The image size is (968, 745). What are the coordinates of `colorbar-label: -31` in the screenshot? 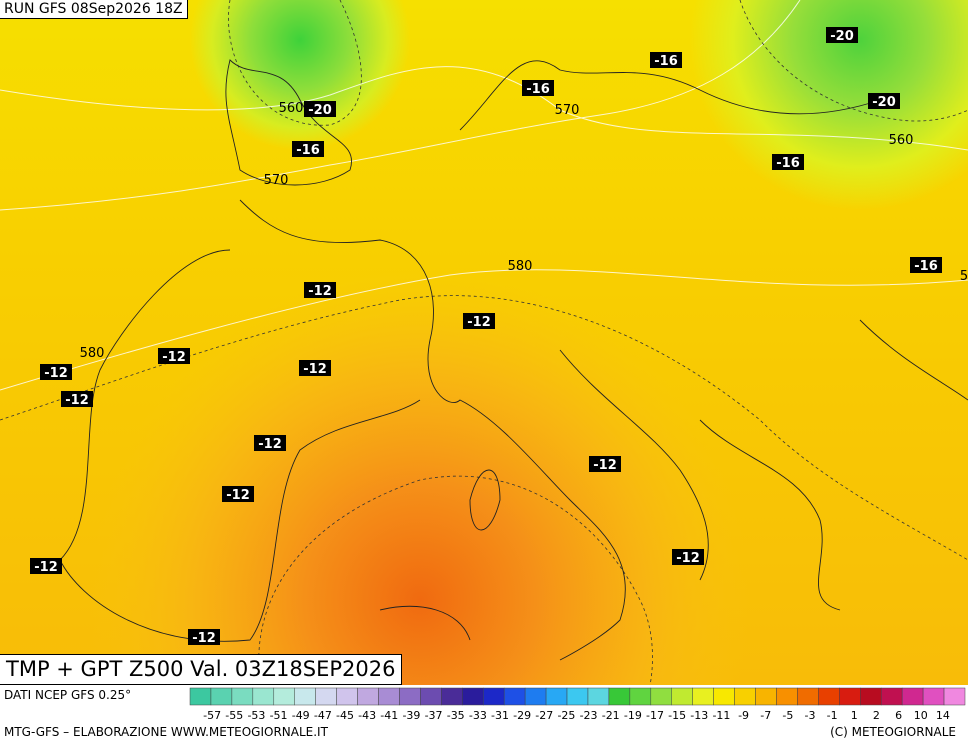 It's located at (500, 715).